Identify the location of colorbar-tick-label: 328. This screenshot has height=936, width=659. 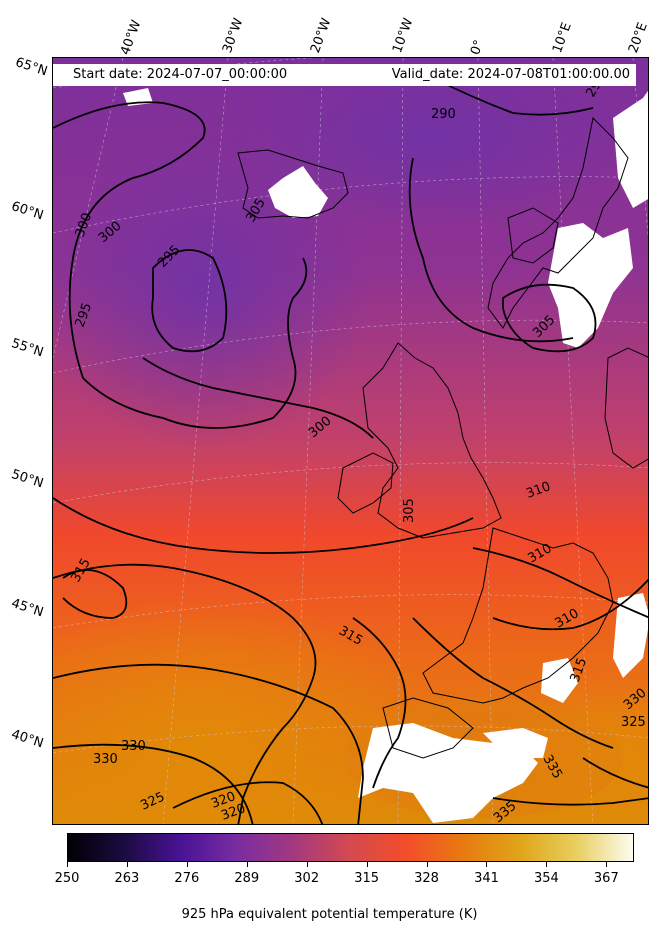
(426, 878).